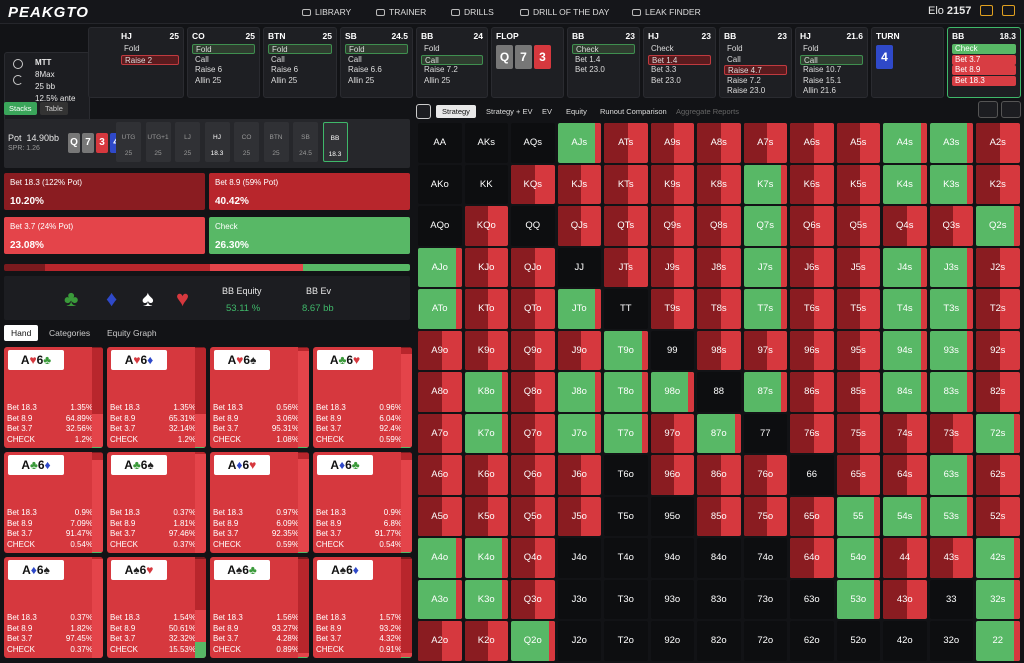 This screenshot has height=663, width=1024. What do you see at coordinates (719, 267) in the screenshot?
I see `range-cell: J8s` at bounding box center [719, 267].